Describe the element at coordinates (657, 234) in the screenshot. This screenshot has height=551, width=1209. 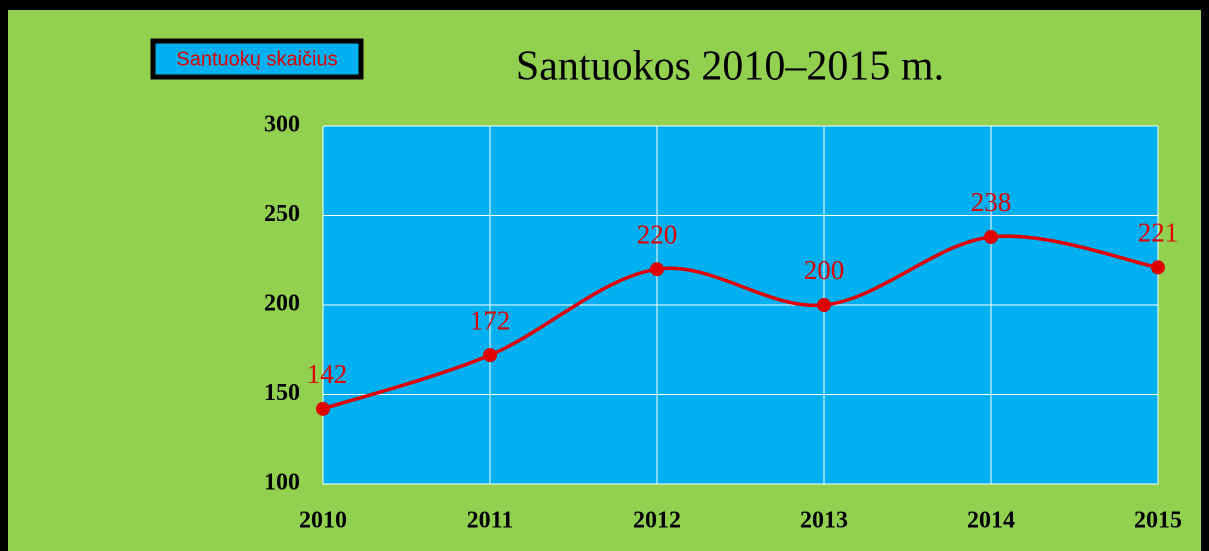
I see `data-label: 220` at that location.